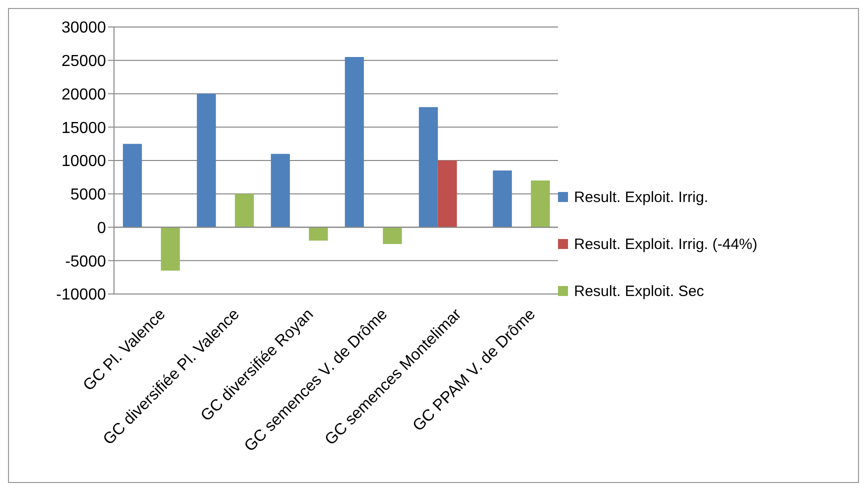  Describe the element at coordinates (666, 244) in the screenshot. I see `legend-label: Result. Exploit. Irrig. (-44%)` at that location.